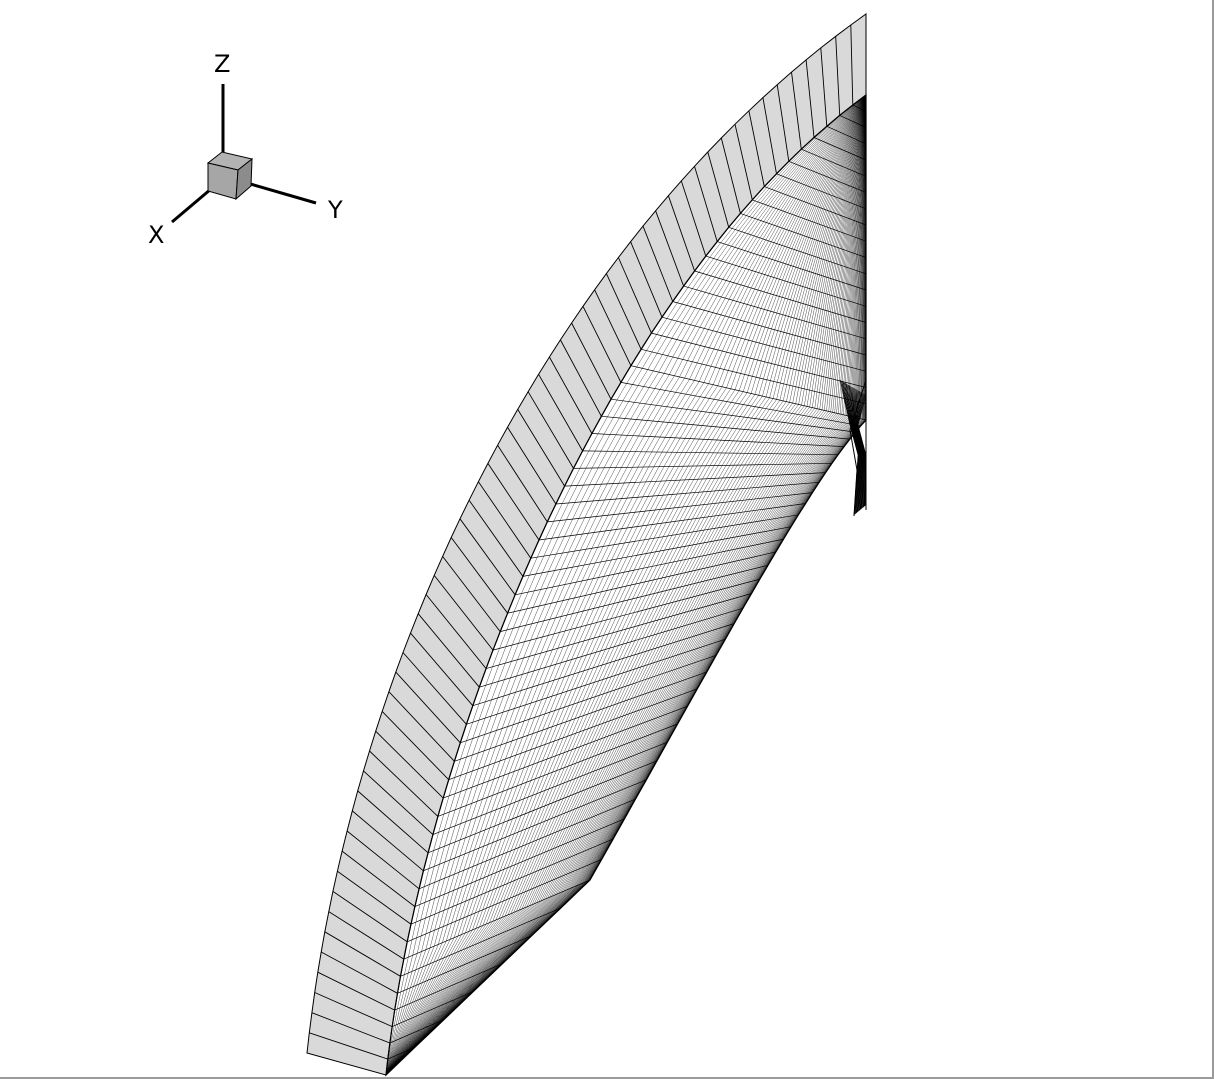 The height and width of the screenshot is (1079, 1214). I want to click on x-axis-line, so click(191, 205).